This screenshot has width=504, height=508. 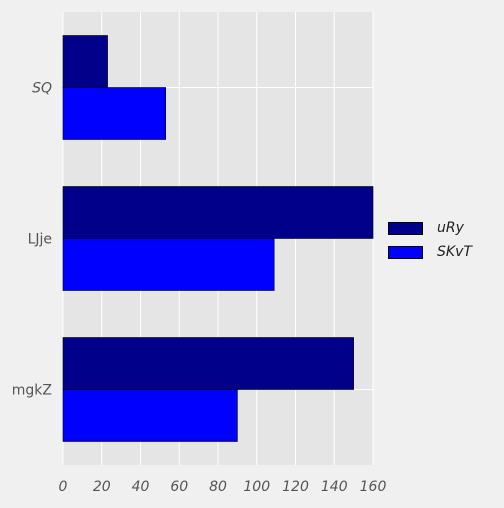 I want to click on x-tick-label-20: 20, so click(x=102, y=487).